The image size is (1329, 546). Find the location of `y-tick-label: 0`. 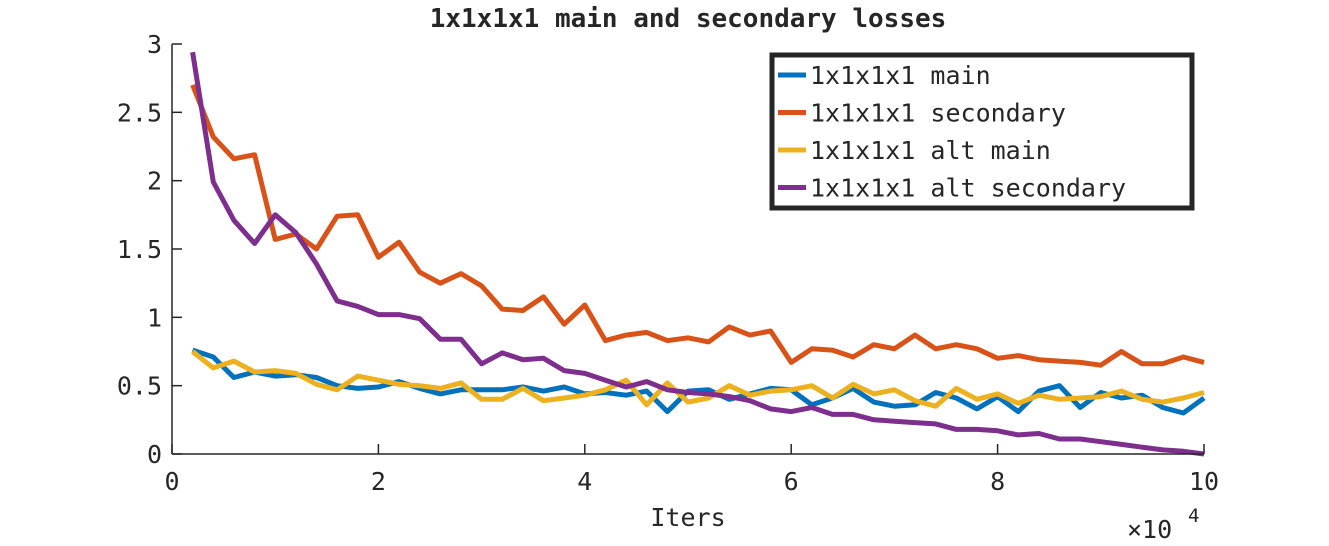

y-tick-label: 0 is located at coordinates (154, 454).